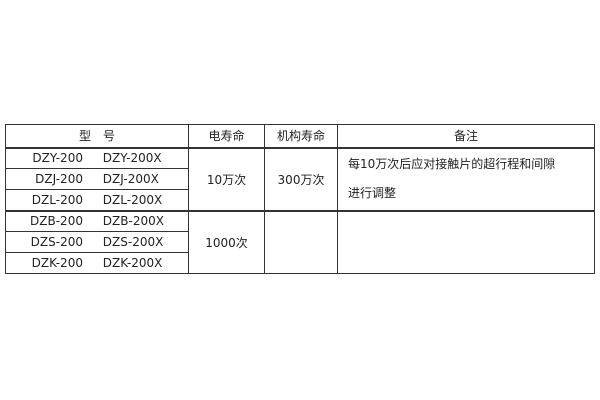 This screenshot has width=600, height=400. What do you see at coordinates (57, 263) in the screenshot?
I see `model-code: DZK-200` at bounding box center [57, 263].